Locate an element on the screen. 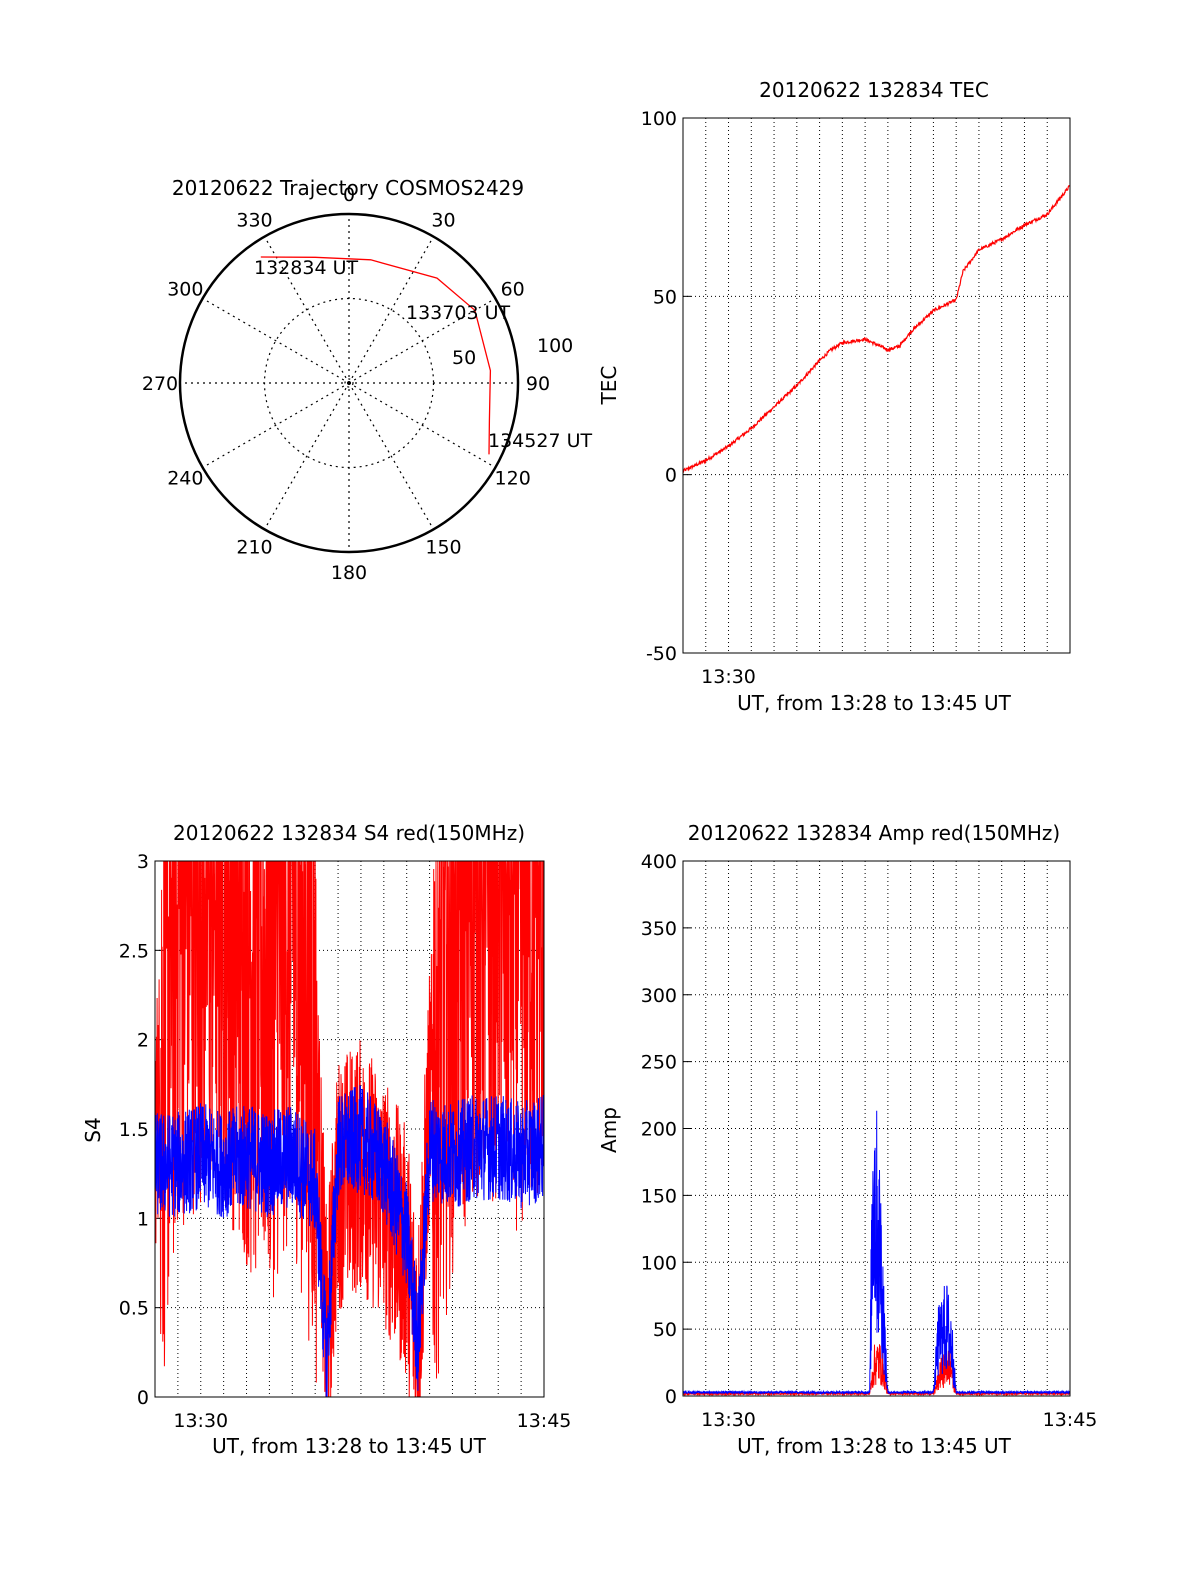 The image size is (1200, 1575). amp-grid is located at coordinates (876, 1128).